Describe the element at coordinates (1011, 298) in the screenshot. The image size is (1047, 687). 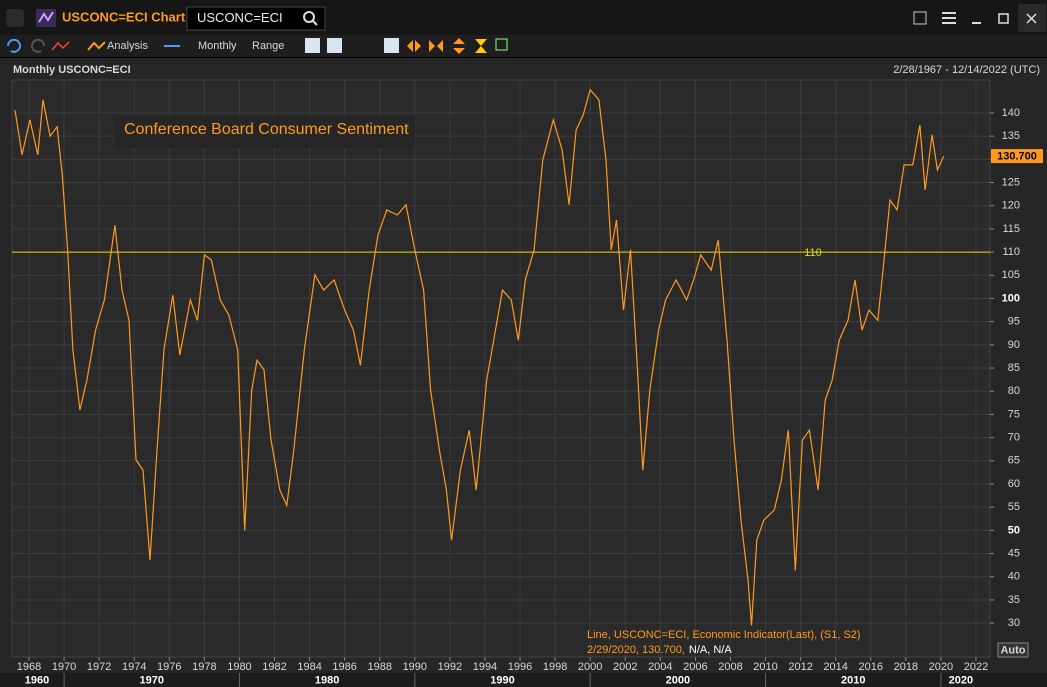
I see `y-tick-label: 100` at that location.